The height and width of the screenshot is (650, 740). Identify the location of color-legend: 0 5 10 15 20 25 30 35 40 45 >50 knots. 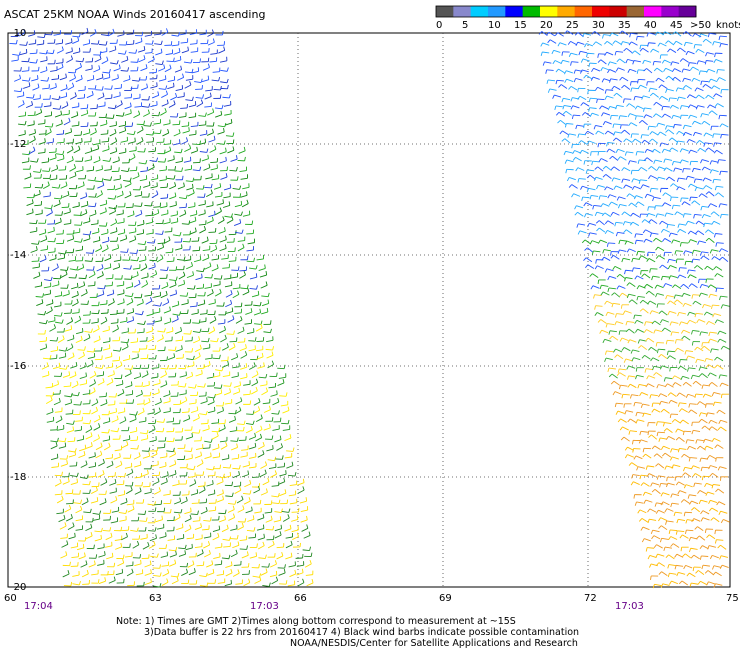
(587, 18).